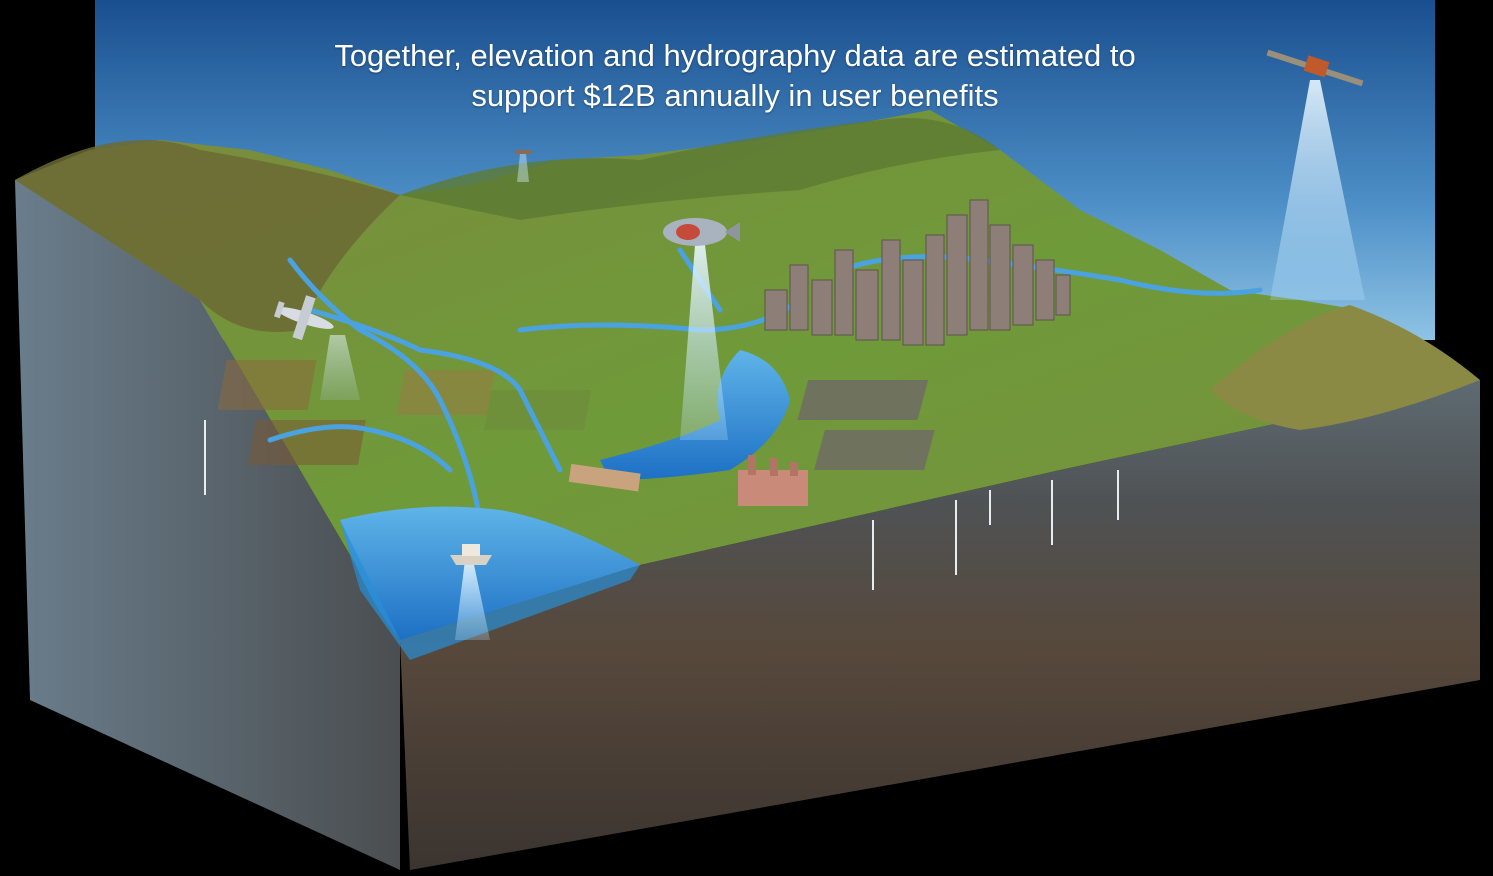 The image size is (1493, 876). Describe the element at coordinates (701, 232) in the screenshot. I see `airship-icon` at that location.